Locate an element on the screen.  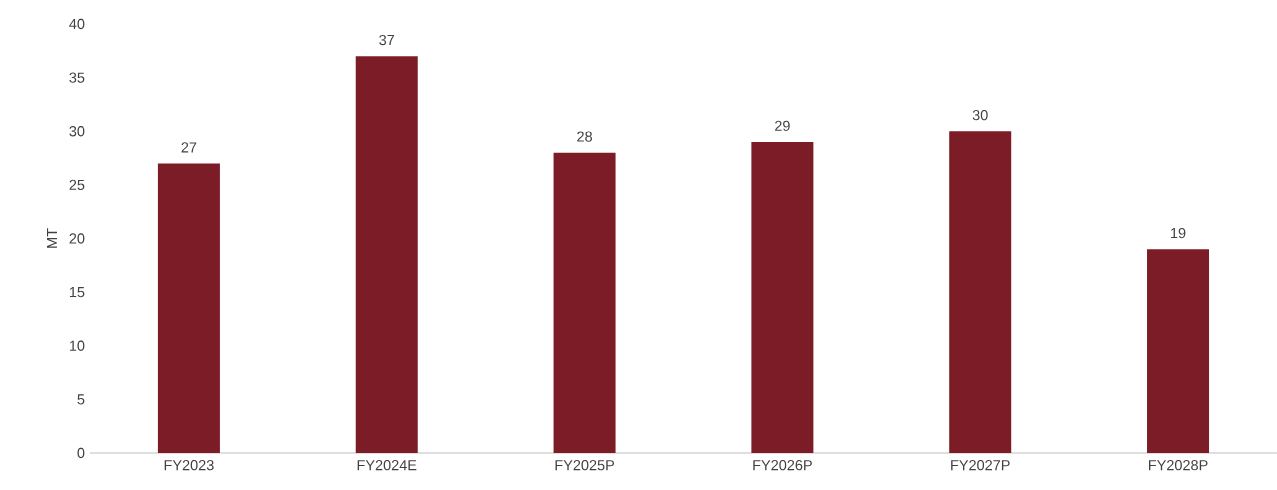
data-label: 37 is located at coordinates (387, 40).